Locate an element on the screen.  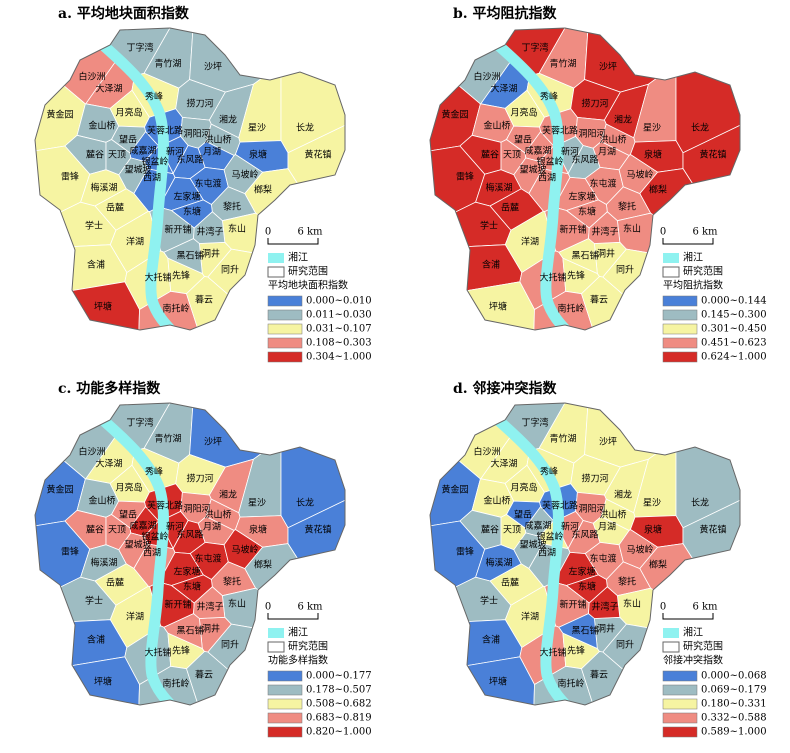
district-label: 井湾子 is located at coordinates (209, 607).